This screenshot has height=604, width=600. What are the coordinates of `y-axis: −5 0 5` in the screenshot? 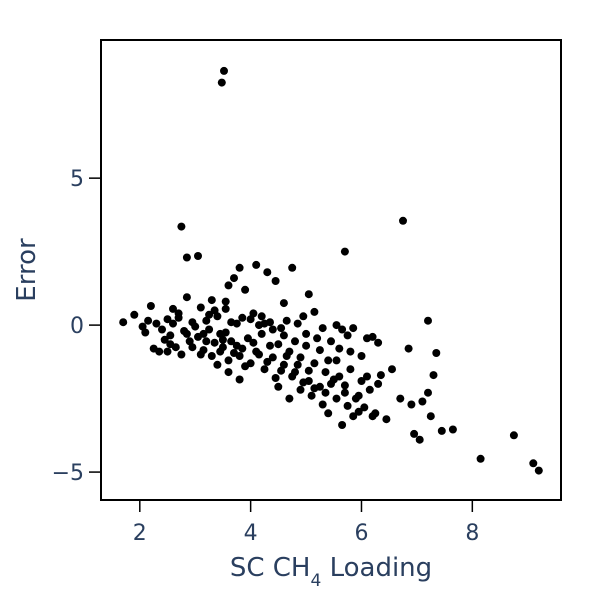 It's located at (76, 326).